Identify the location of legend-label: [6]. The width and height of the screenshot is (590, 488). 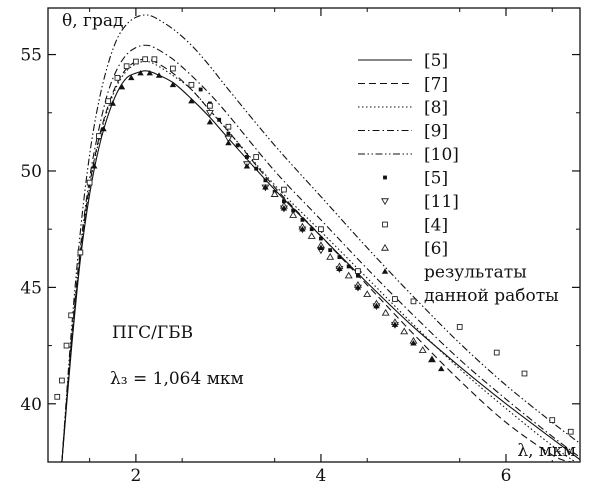
(436, 249).